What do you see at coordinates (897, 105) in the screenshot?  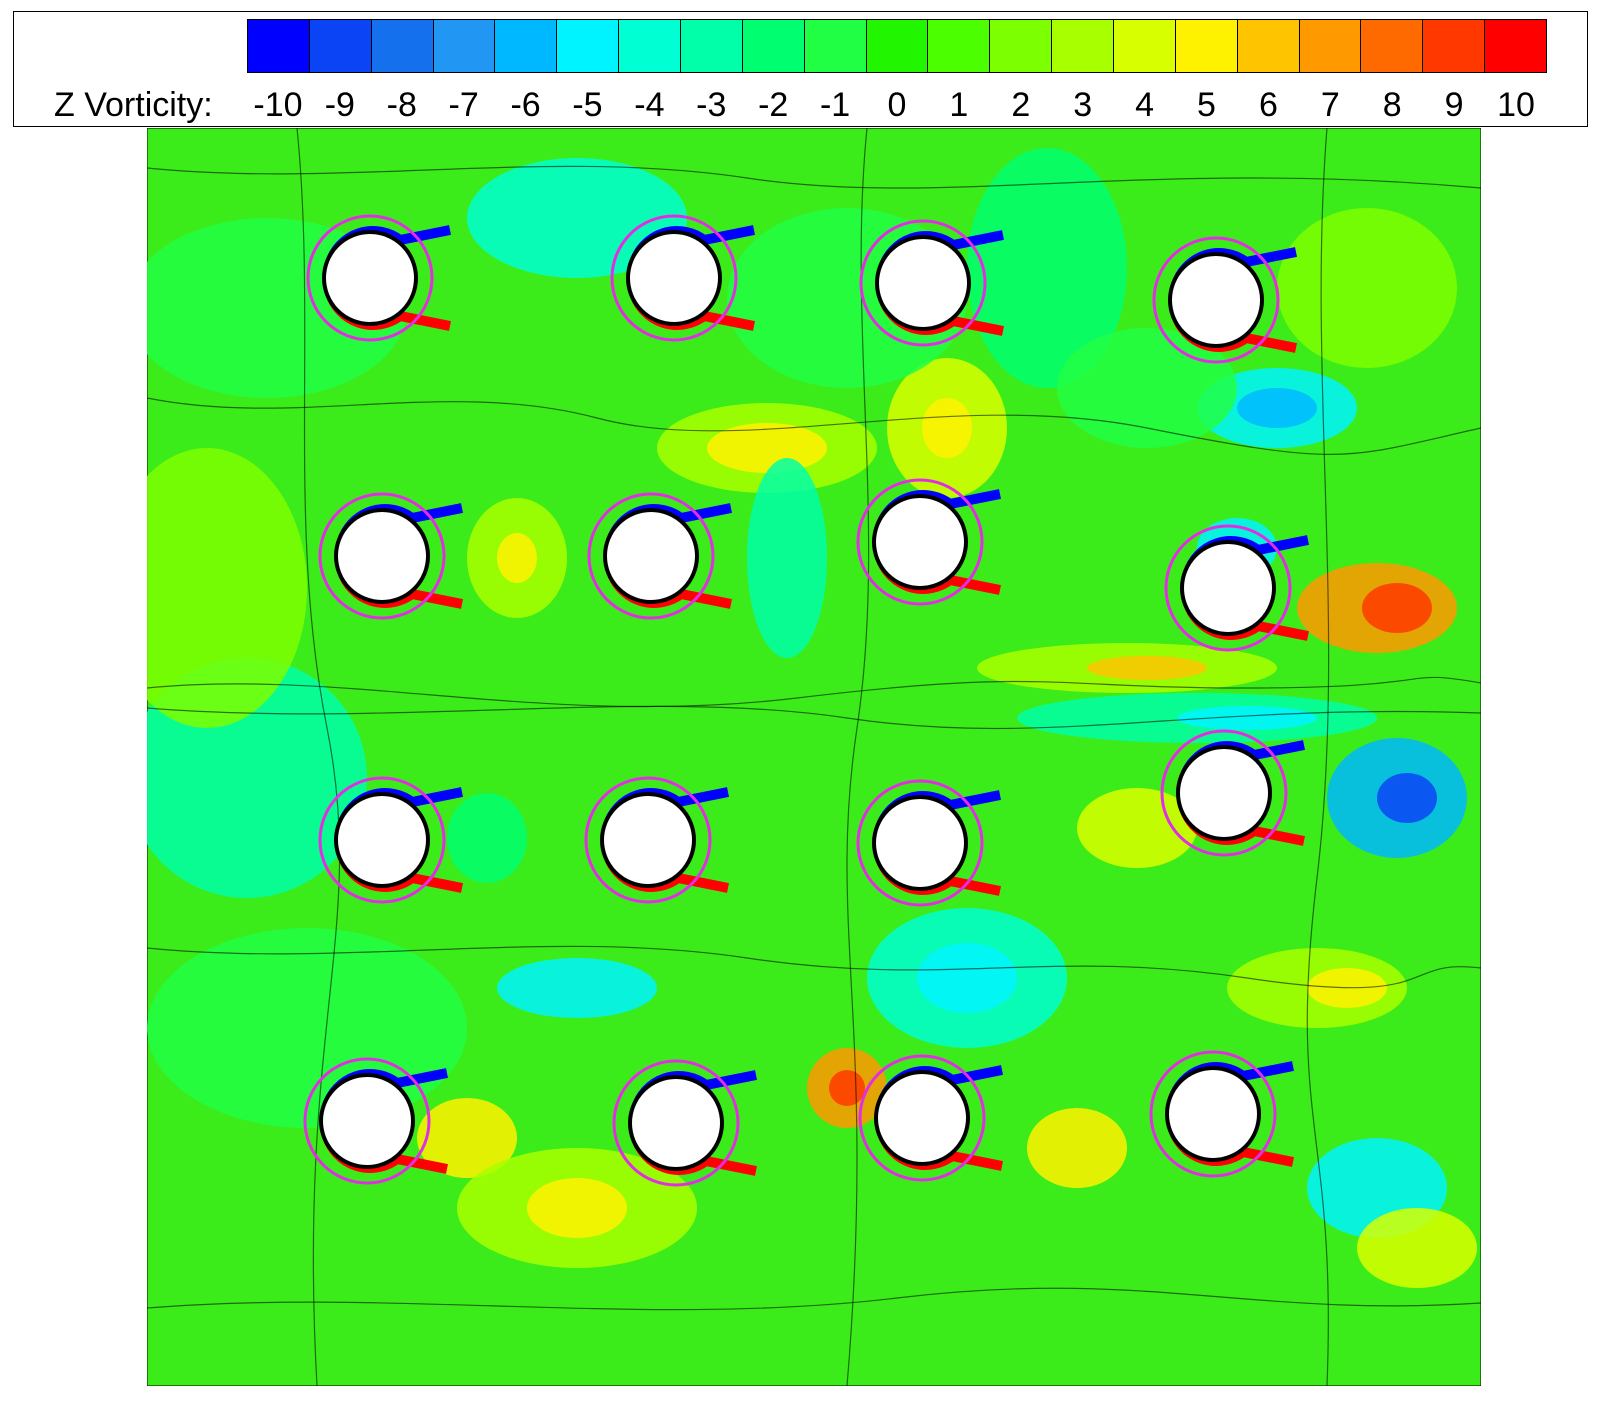 I see `colorbar-tick-label: 0` at bounding box center [897, 105].